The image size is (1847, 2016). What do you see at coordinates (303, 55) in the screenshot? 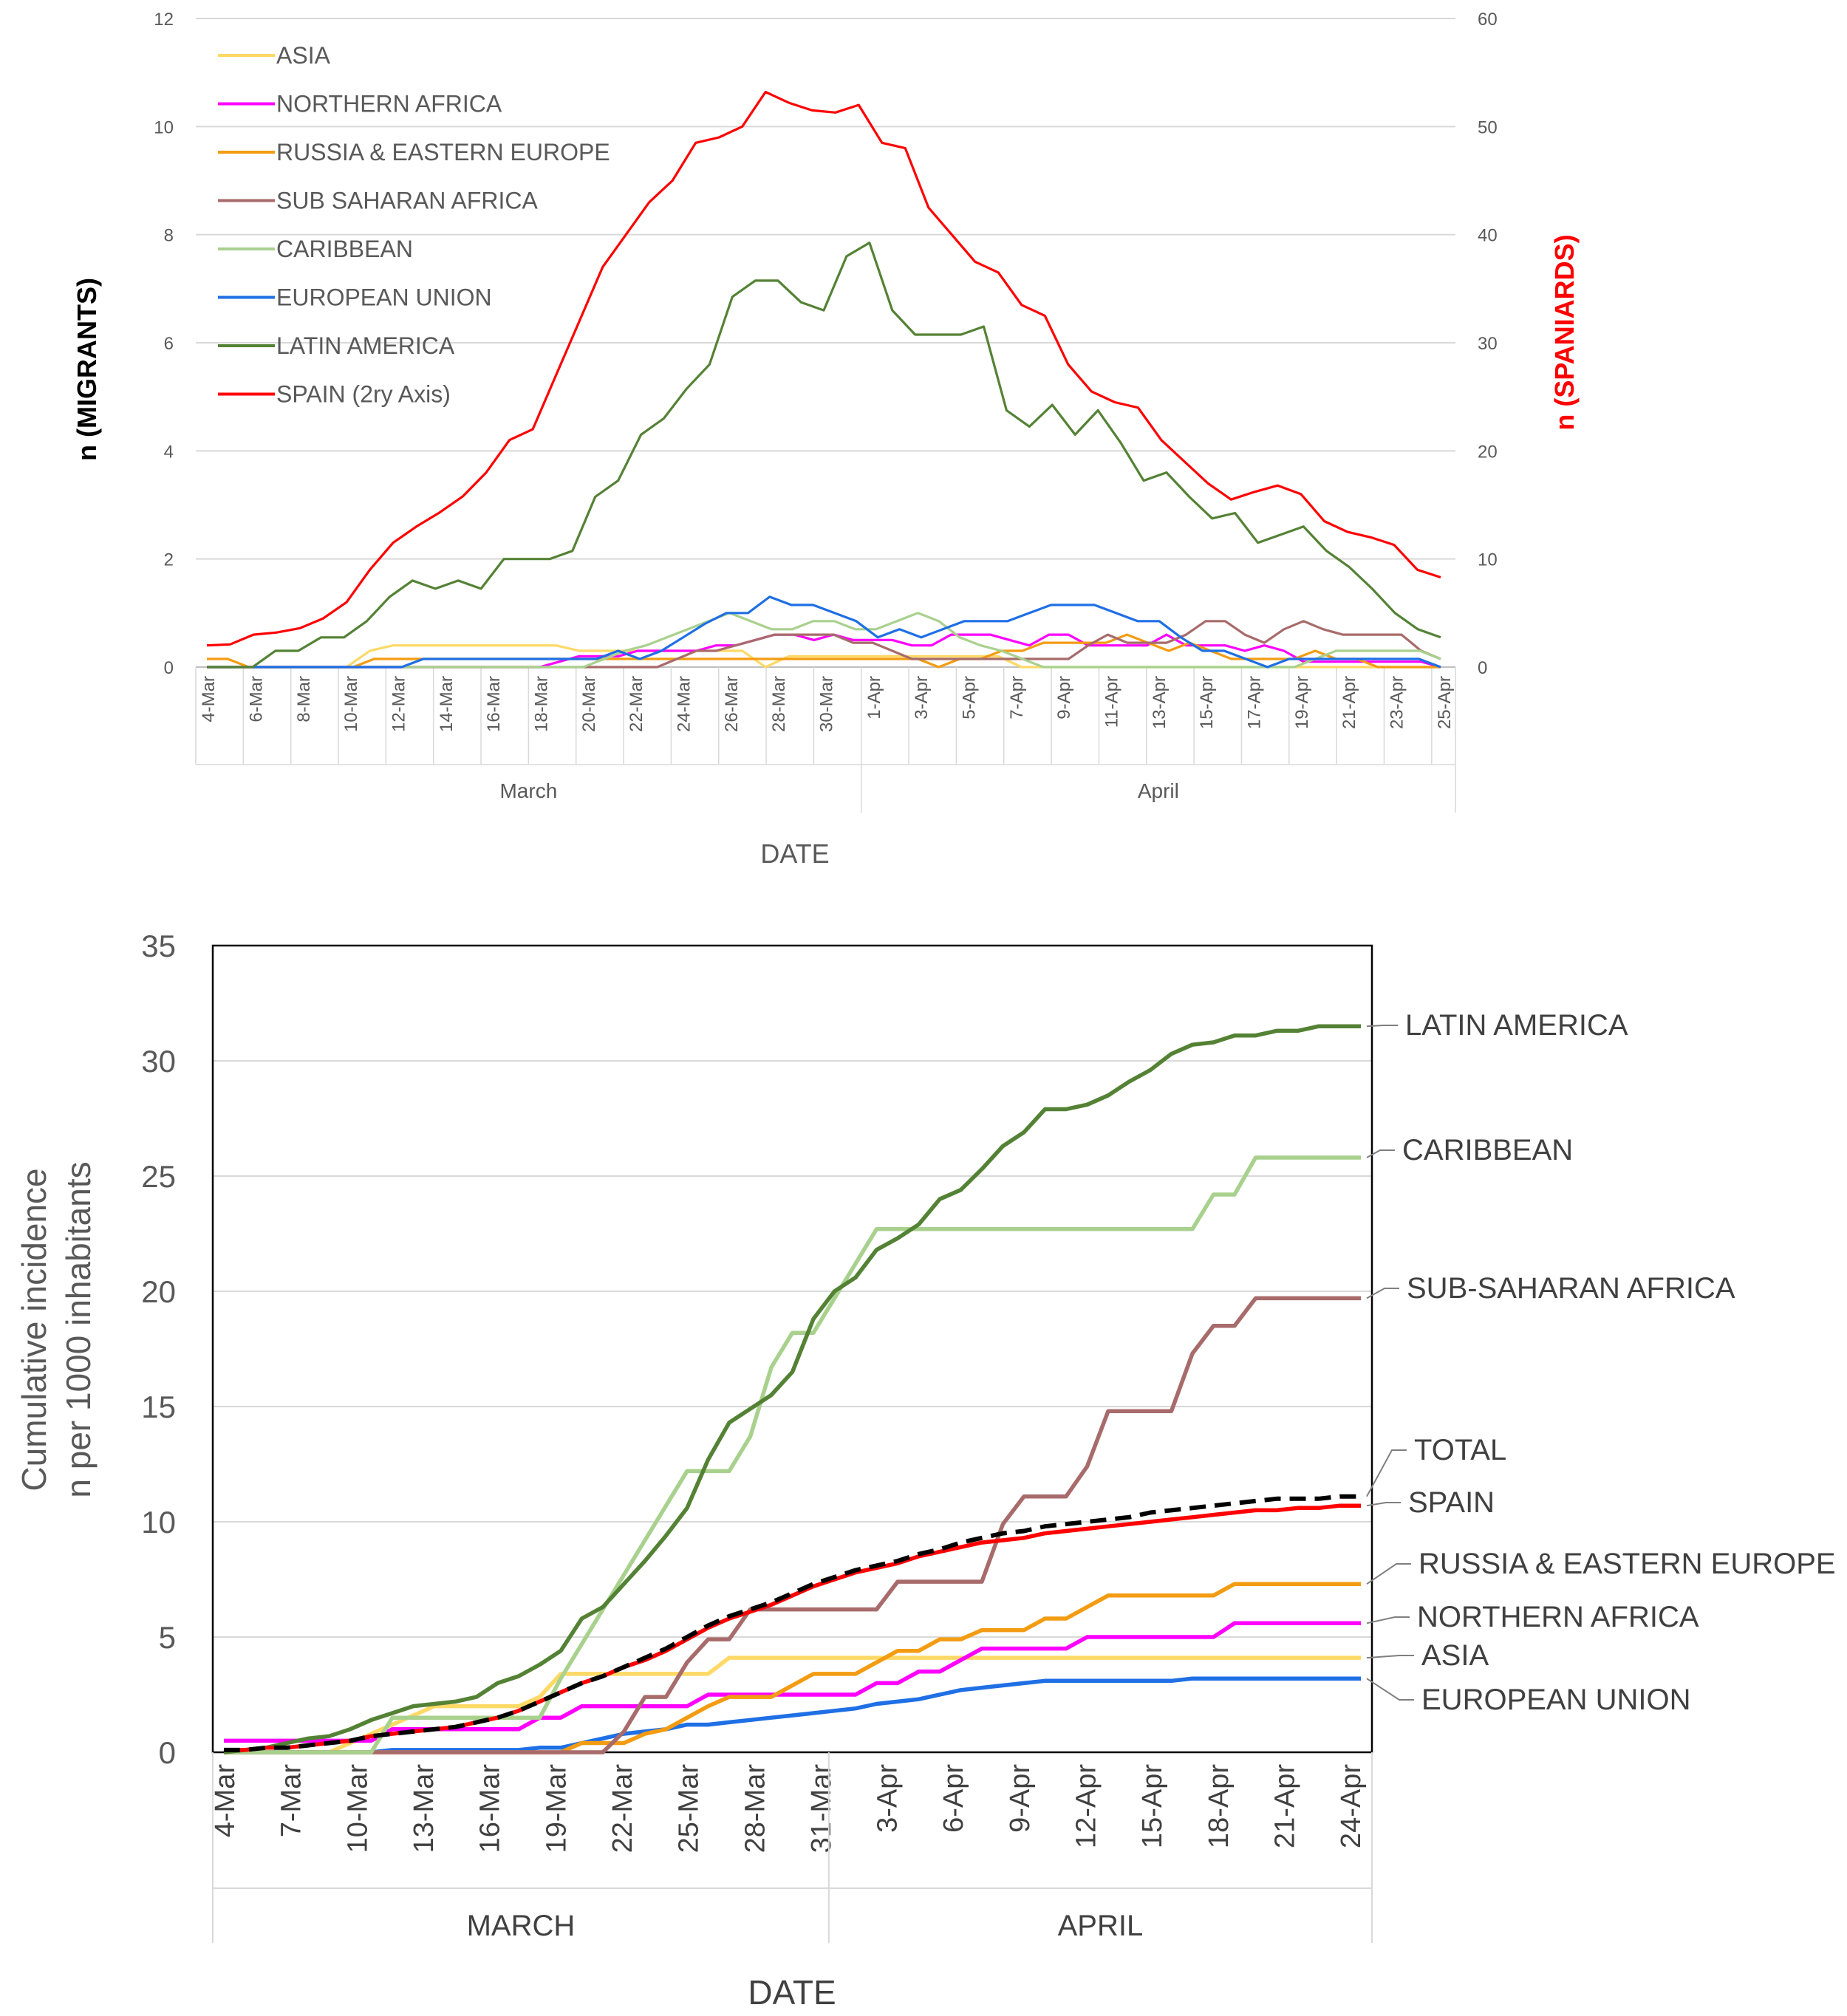
I see `legend-label-asia: ASIA` at bounding box center [303, 55].